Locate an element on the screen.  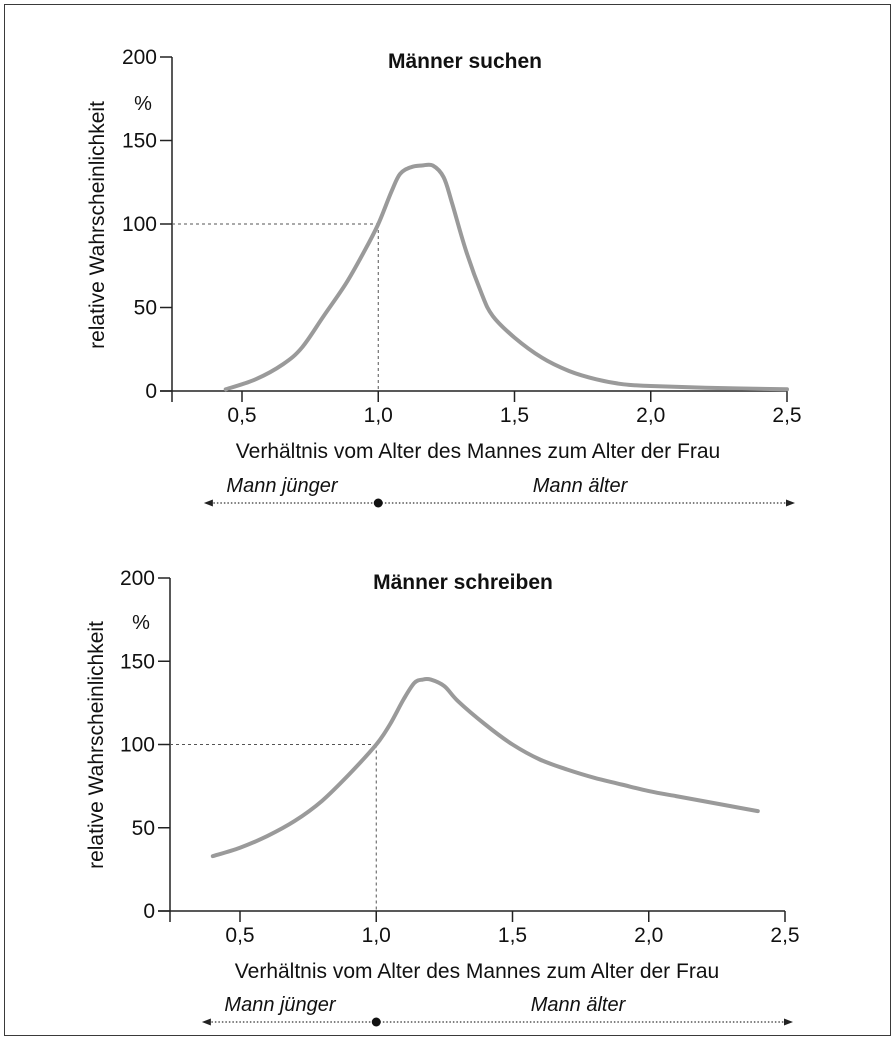
chart-1-x-tick-label: 1,0 is located at coordinates (378, 415).